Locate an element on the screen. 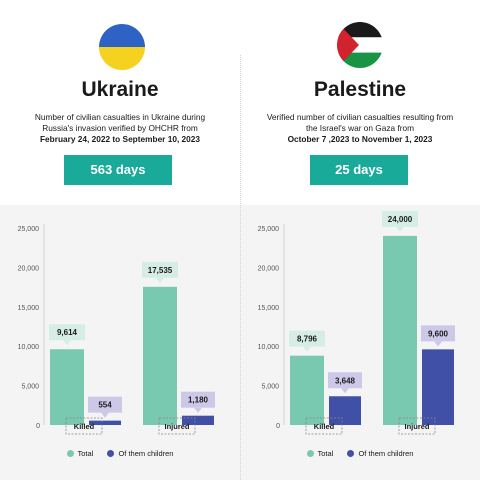  duration-badge: 563 days is located at coordinates (118, 170).